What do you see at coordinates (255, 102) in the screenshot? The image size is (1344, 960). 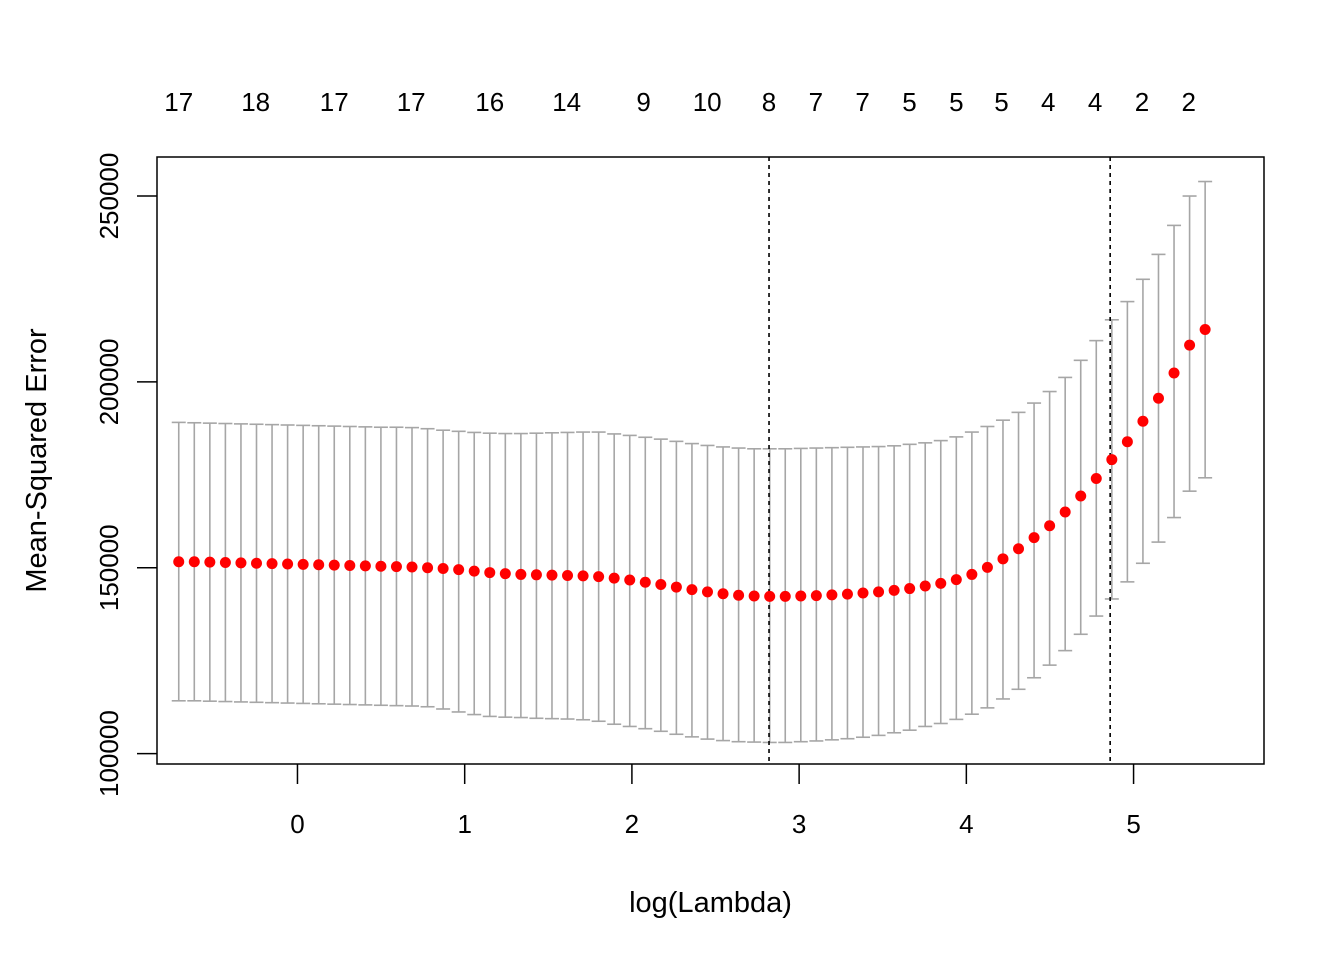 I see `top-axis-label: 18` at bounding box center [255, 102].